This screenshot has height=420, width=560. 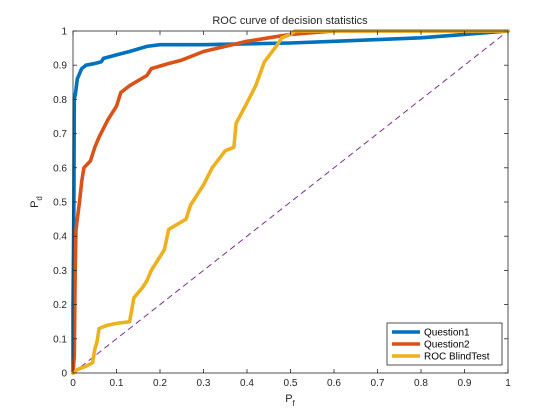 I want to click on x-tick-label: 0.1, so click(x=117, y=383).